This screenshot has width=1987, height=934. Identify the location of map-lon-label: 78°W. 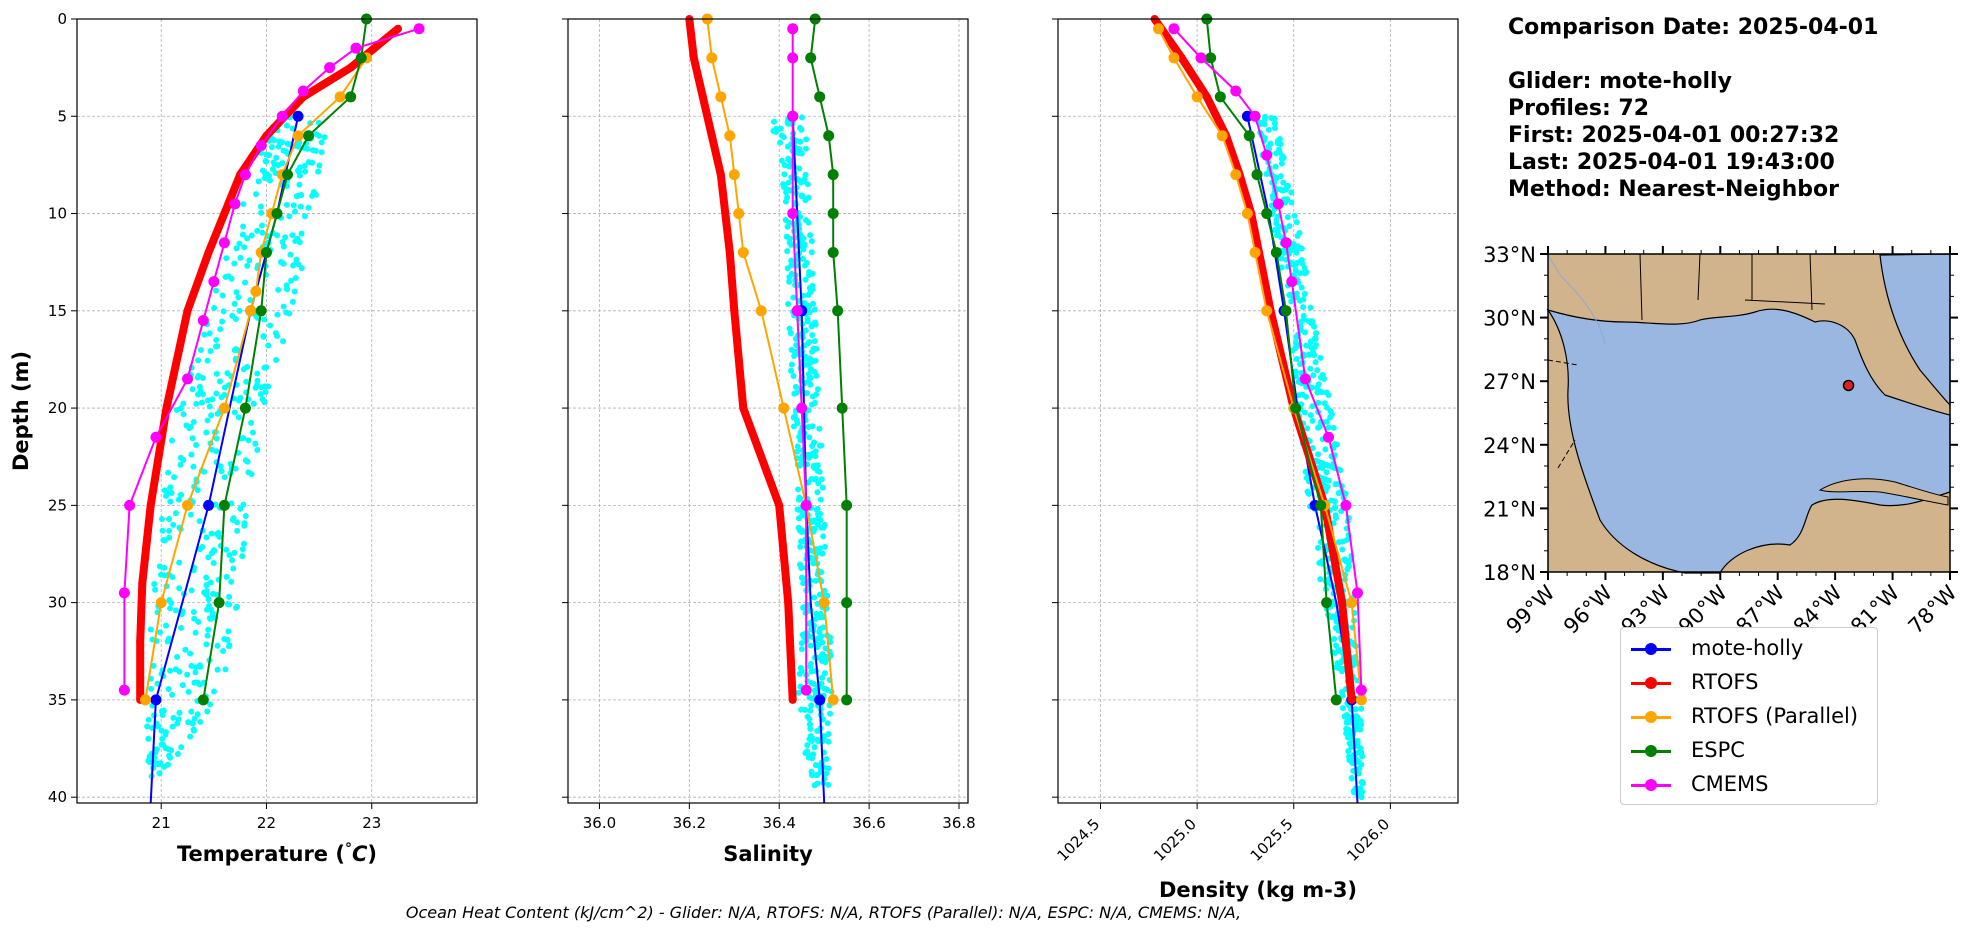
(1933, 609).